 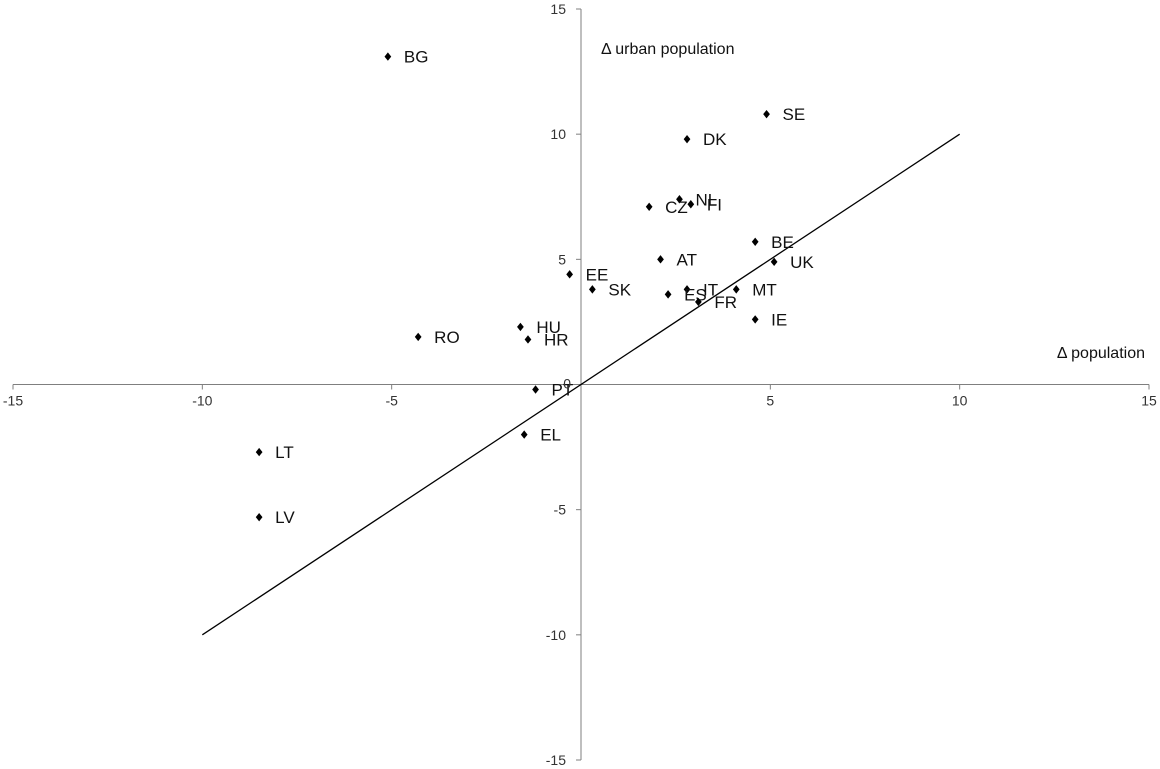 I want to click on point-label-be: BE, so click(x=782, y=242).